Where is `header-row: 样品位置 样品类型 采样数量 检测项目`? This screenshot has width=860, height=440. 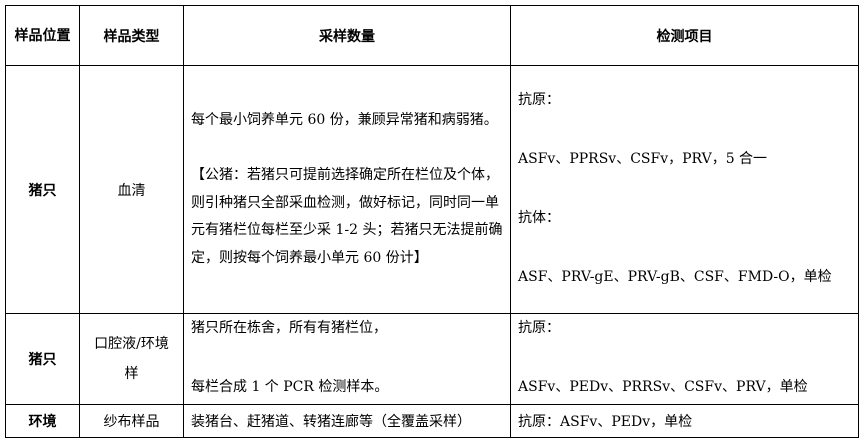 header-row: 样品位置 样品类型 采样数量 检测项目 is located at coordinates (432, 35).